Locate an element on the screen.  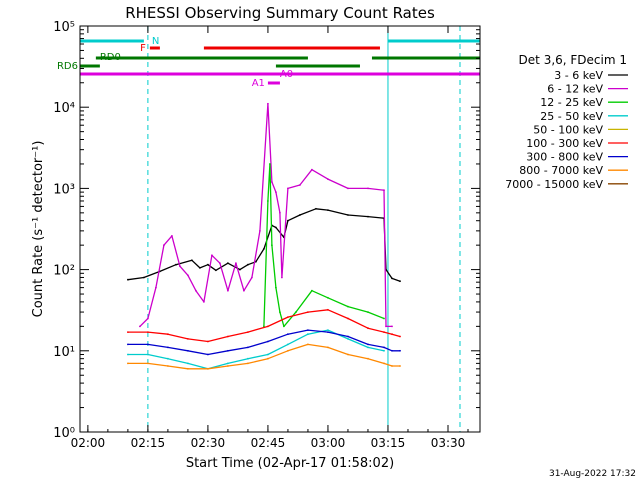
footer-timestamp: 31-Aug-2022 17:32 is located at coordinates (592, 474).